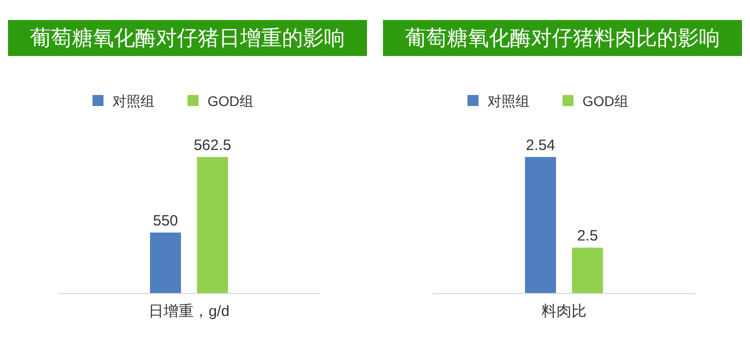  What do you see at coordinates (564, 311) in the screenshot?
I see `x-tick-label: 料肉比` at bounding box center [564, 311].